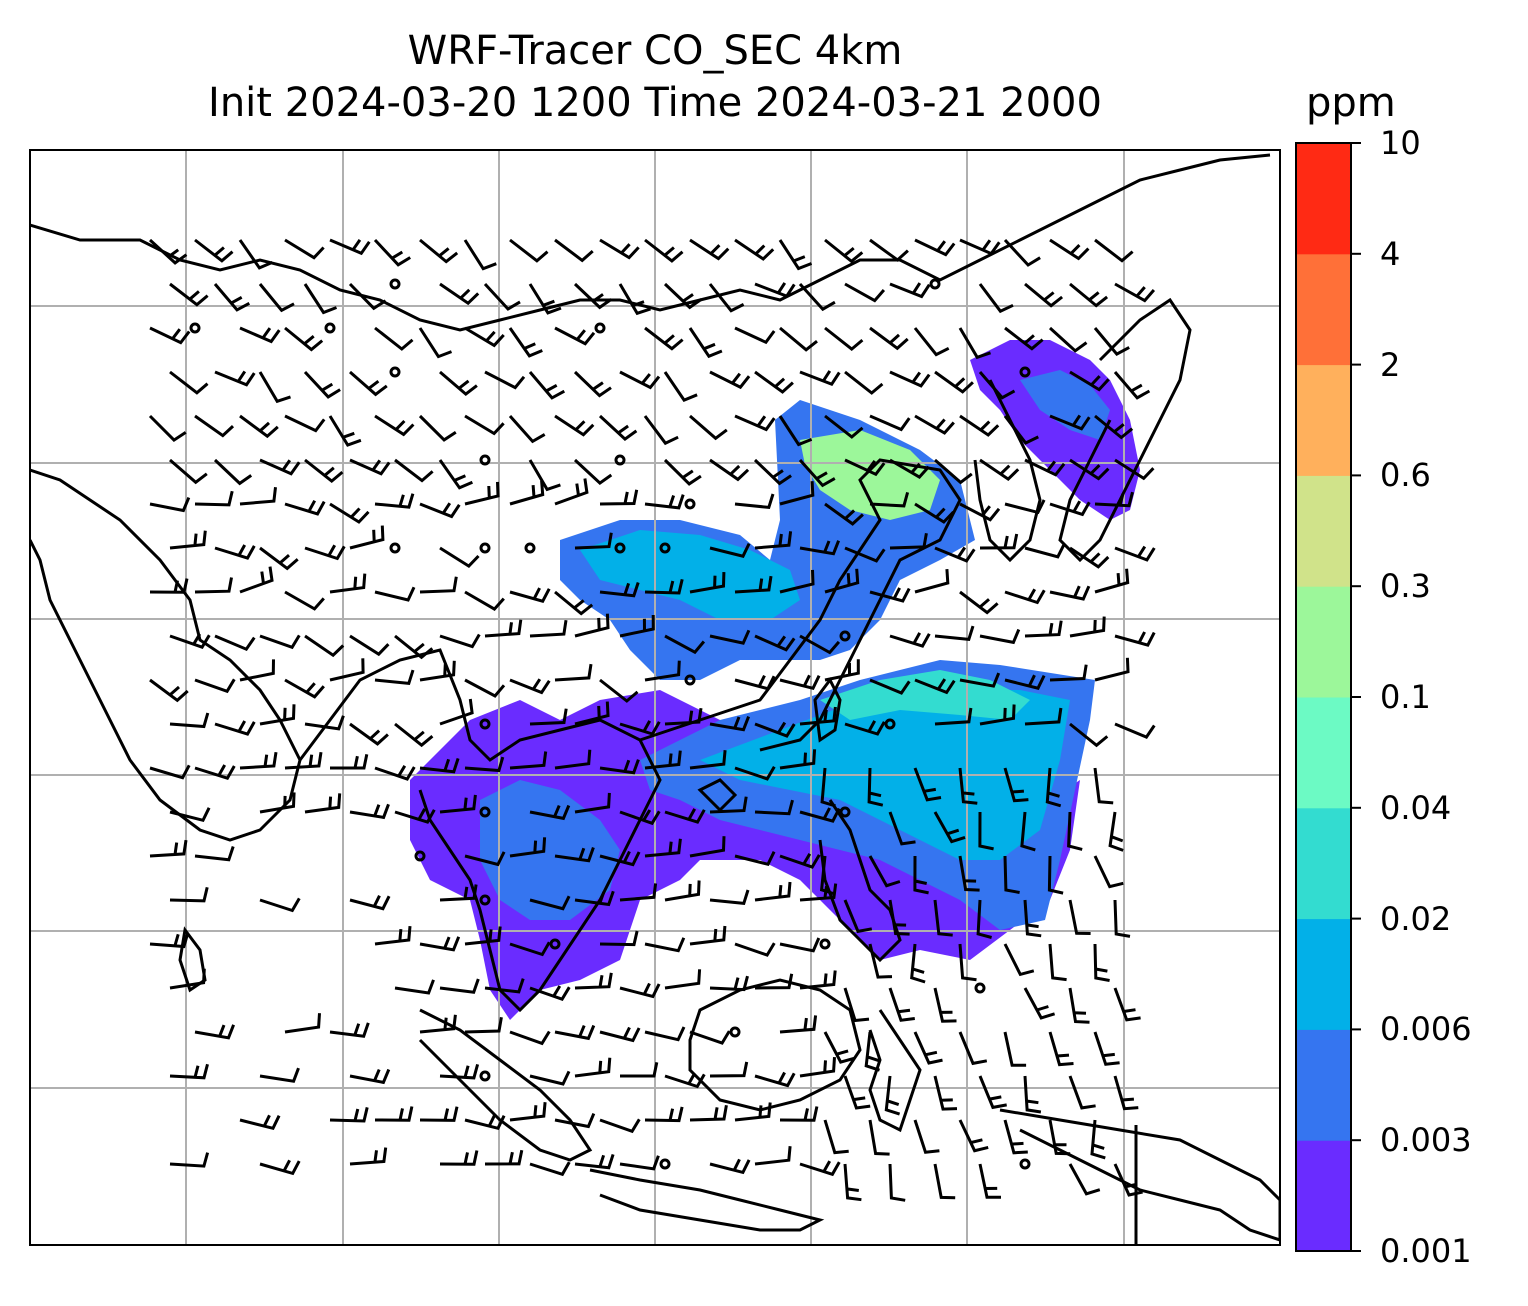 This screenshot has width=1528, height=1306. Describe the element at coordinates (1405, 475) in the screenshot. I see `colorbar-tick-label: 0.6` at that location.